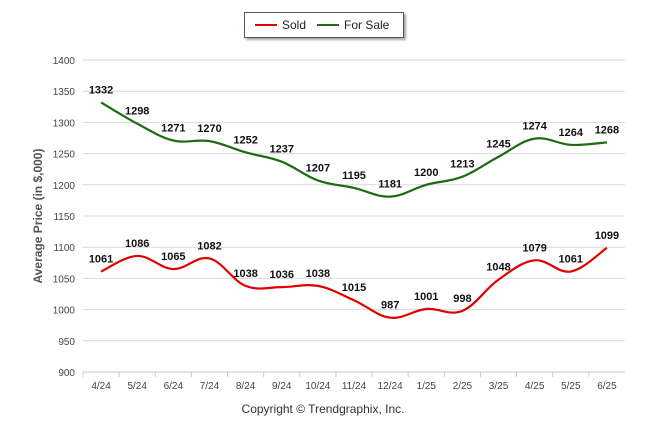 This screenshot has width=646, height=434. What do you see at coordinates (367, 25) in the screenshot?
I see `legend-label-for-sale: For Sale` at bounding box center [367, 25].